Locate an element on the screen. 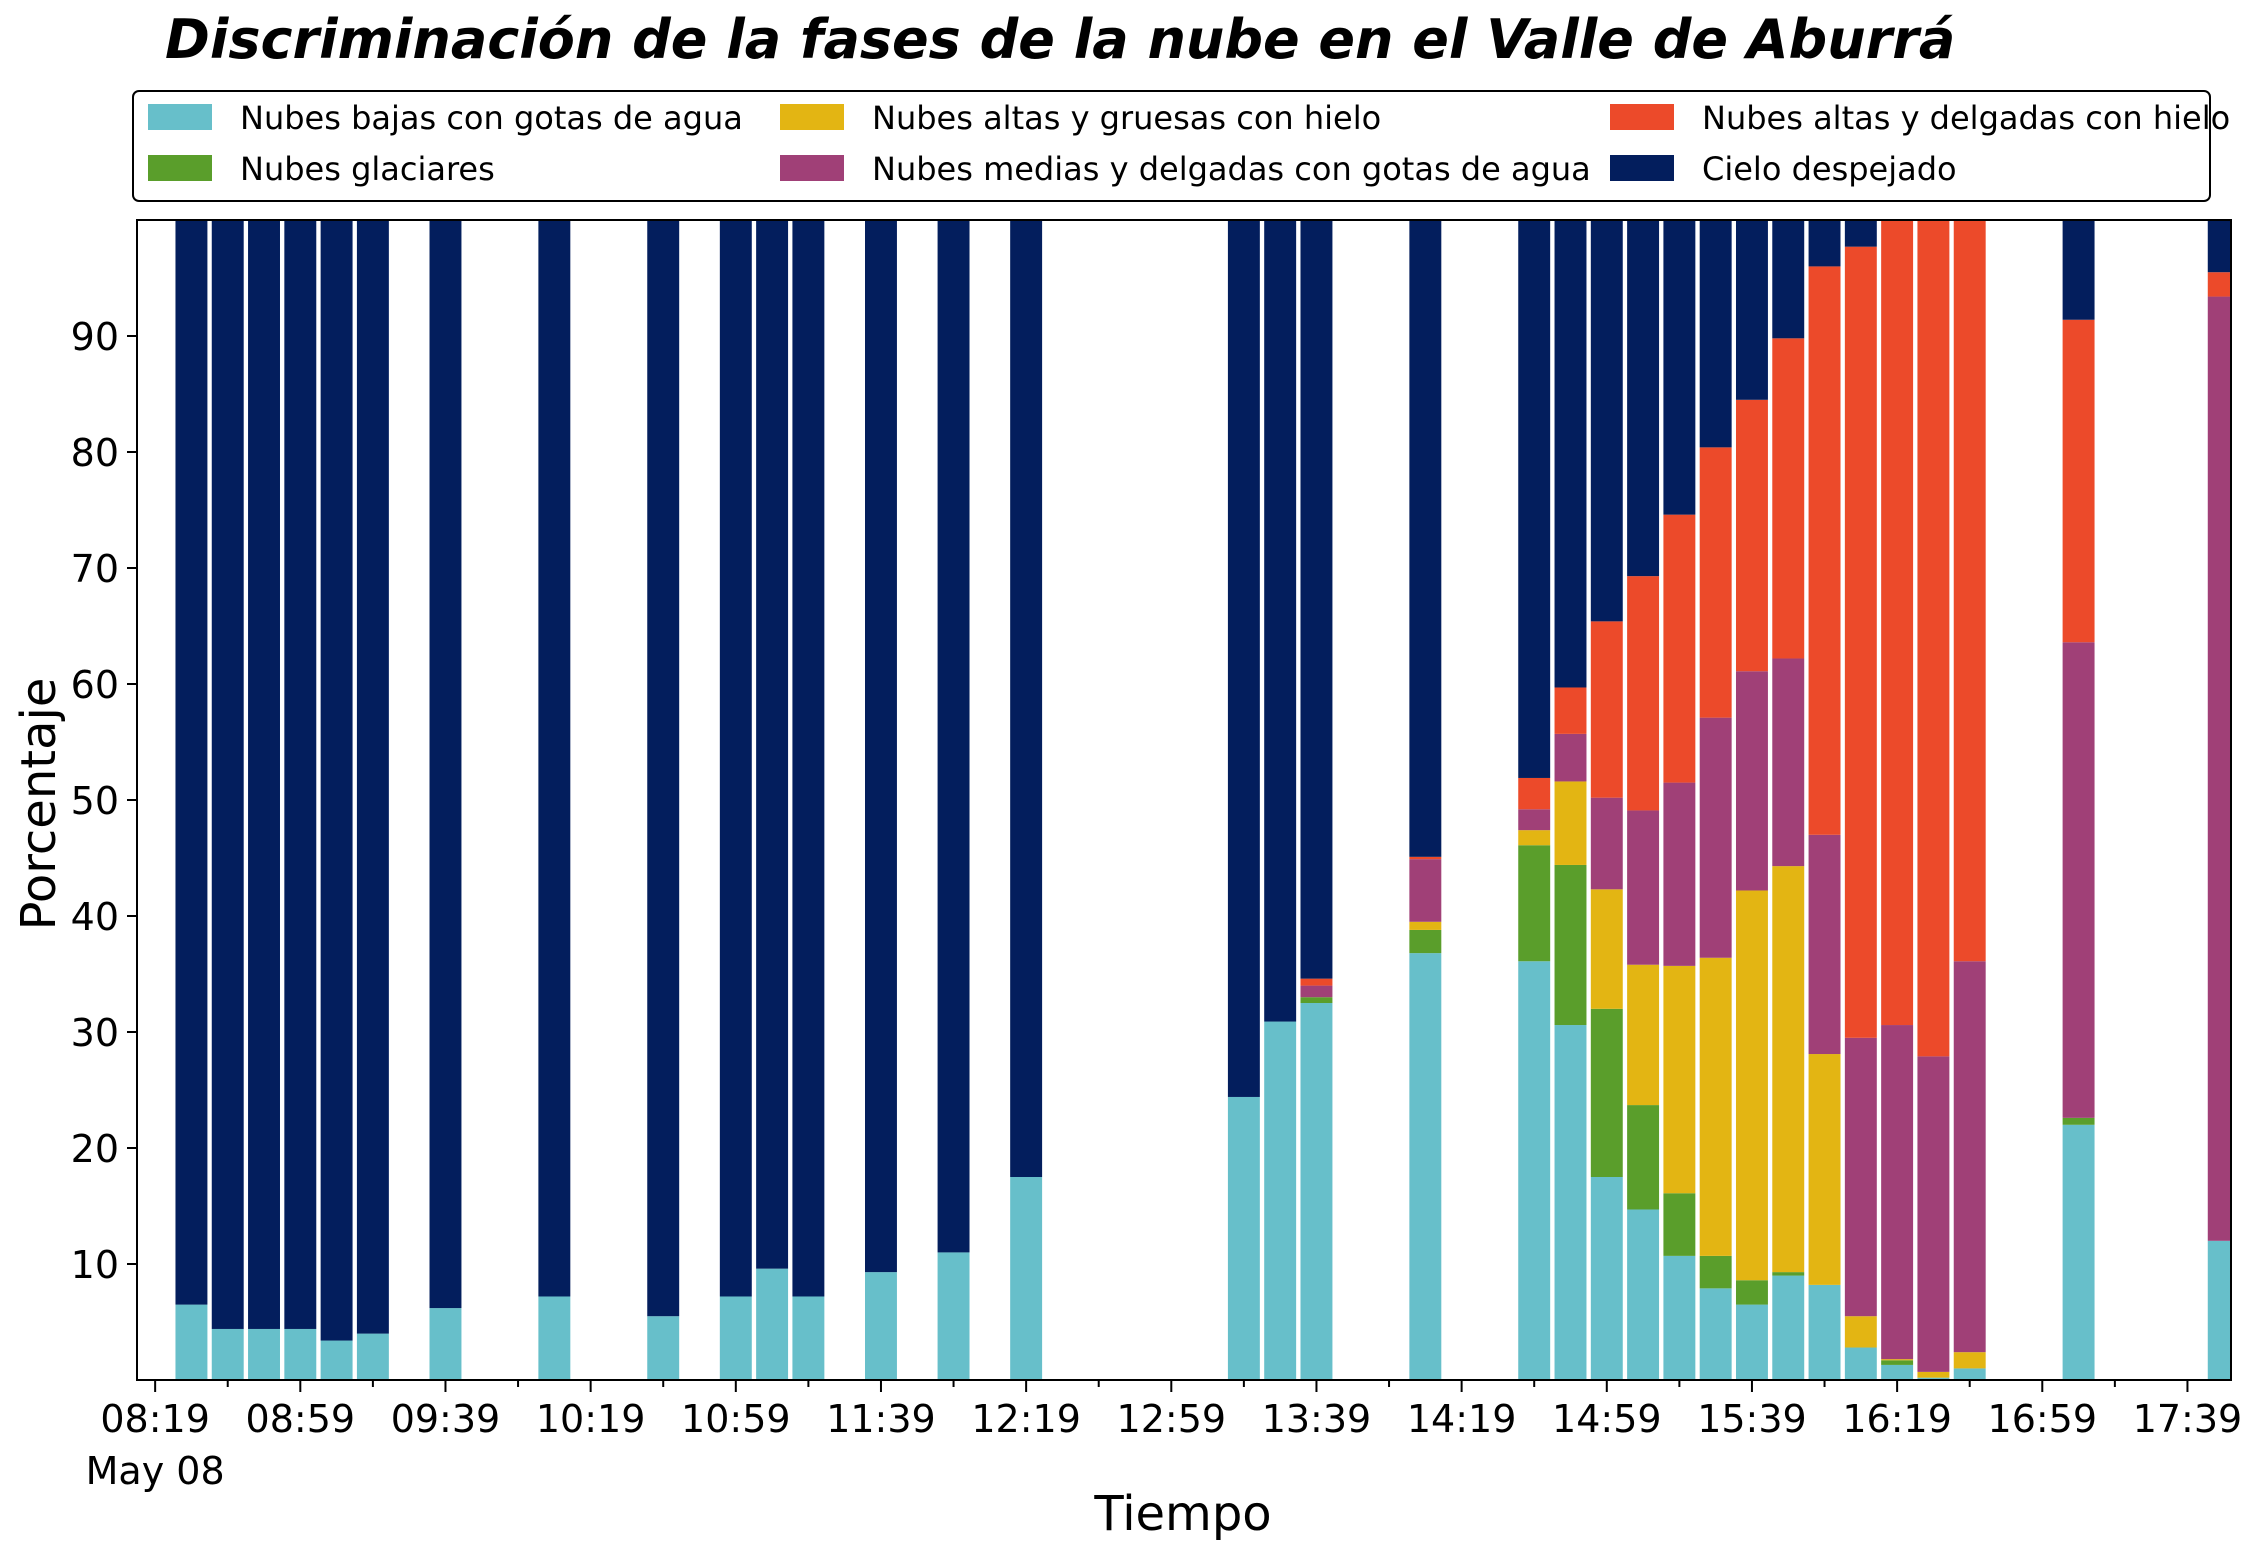 This screenshot has width=2244, height=1559. y-tick-label: 40 is located at coordinates (95, 917).